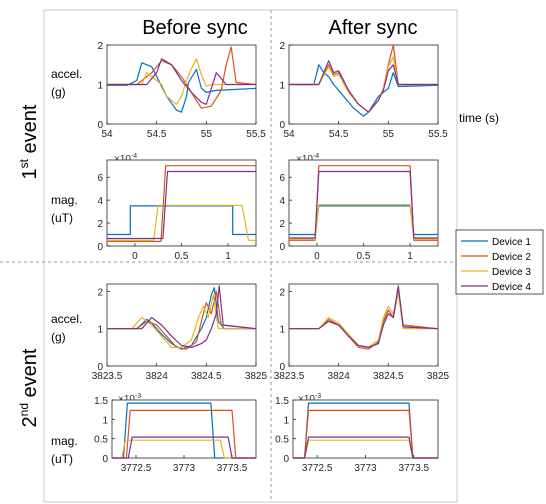 Image resolution: width=546 pixels, height=504 pixels. I want to click on legend-item-device-4: Device 4, so click(496, 287).